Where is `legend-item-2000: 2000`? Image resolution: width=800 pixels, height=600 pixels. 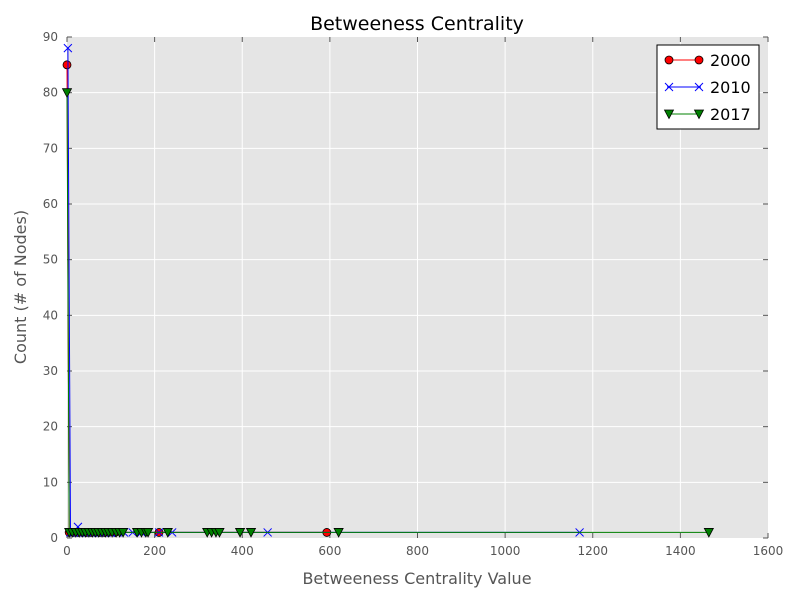
legend-item-2000: 2000 is located at coordinates (707, 60).